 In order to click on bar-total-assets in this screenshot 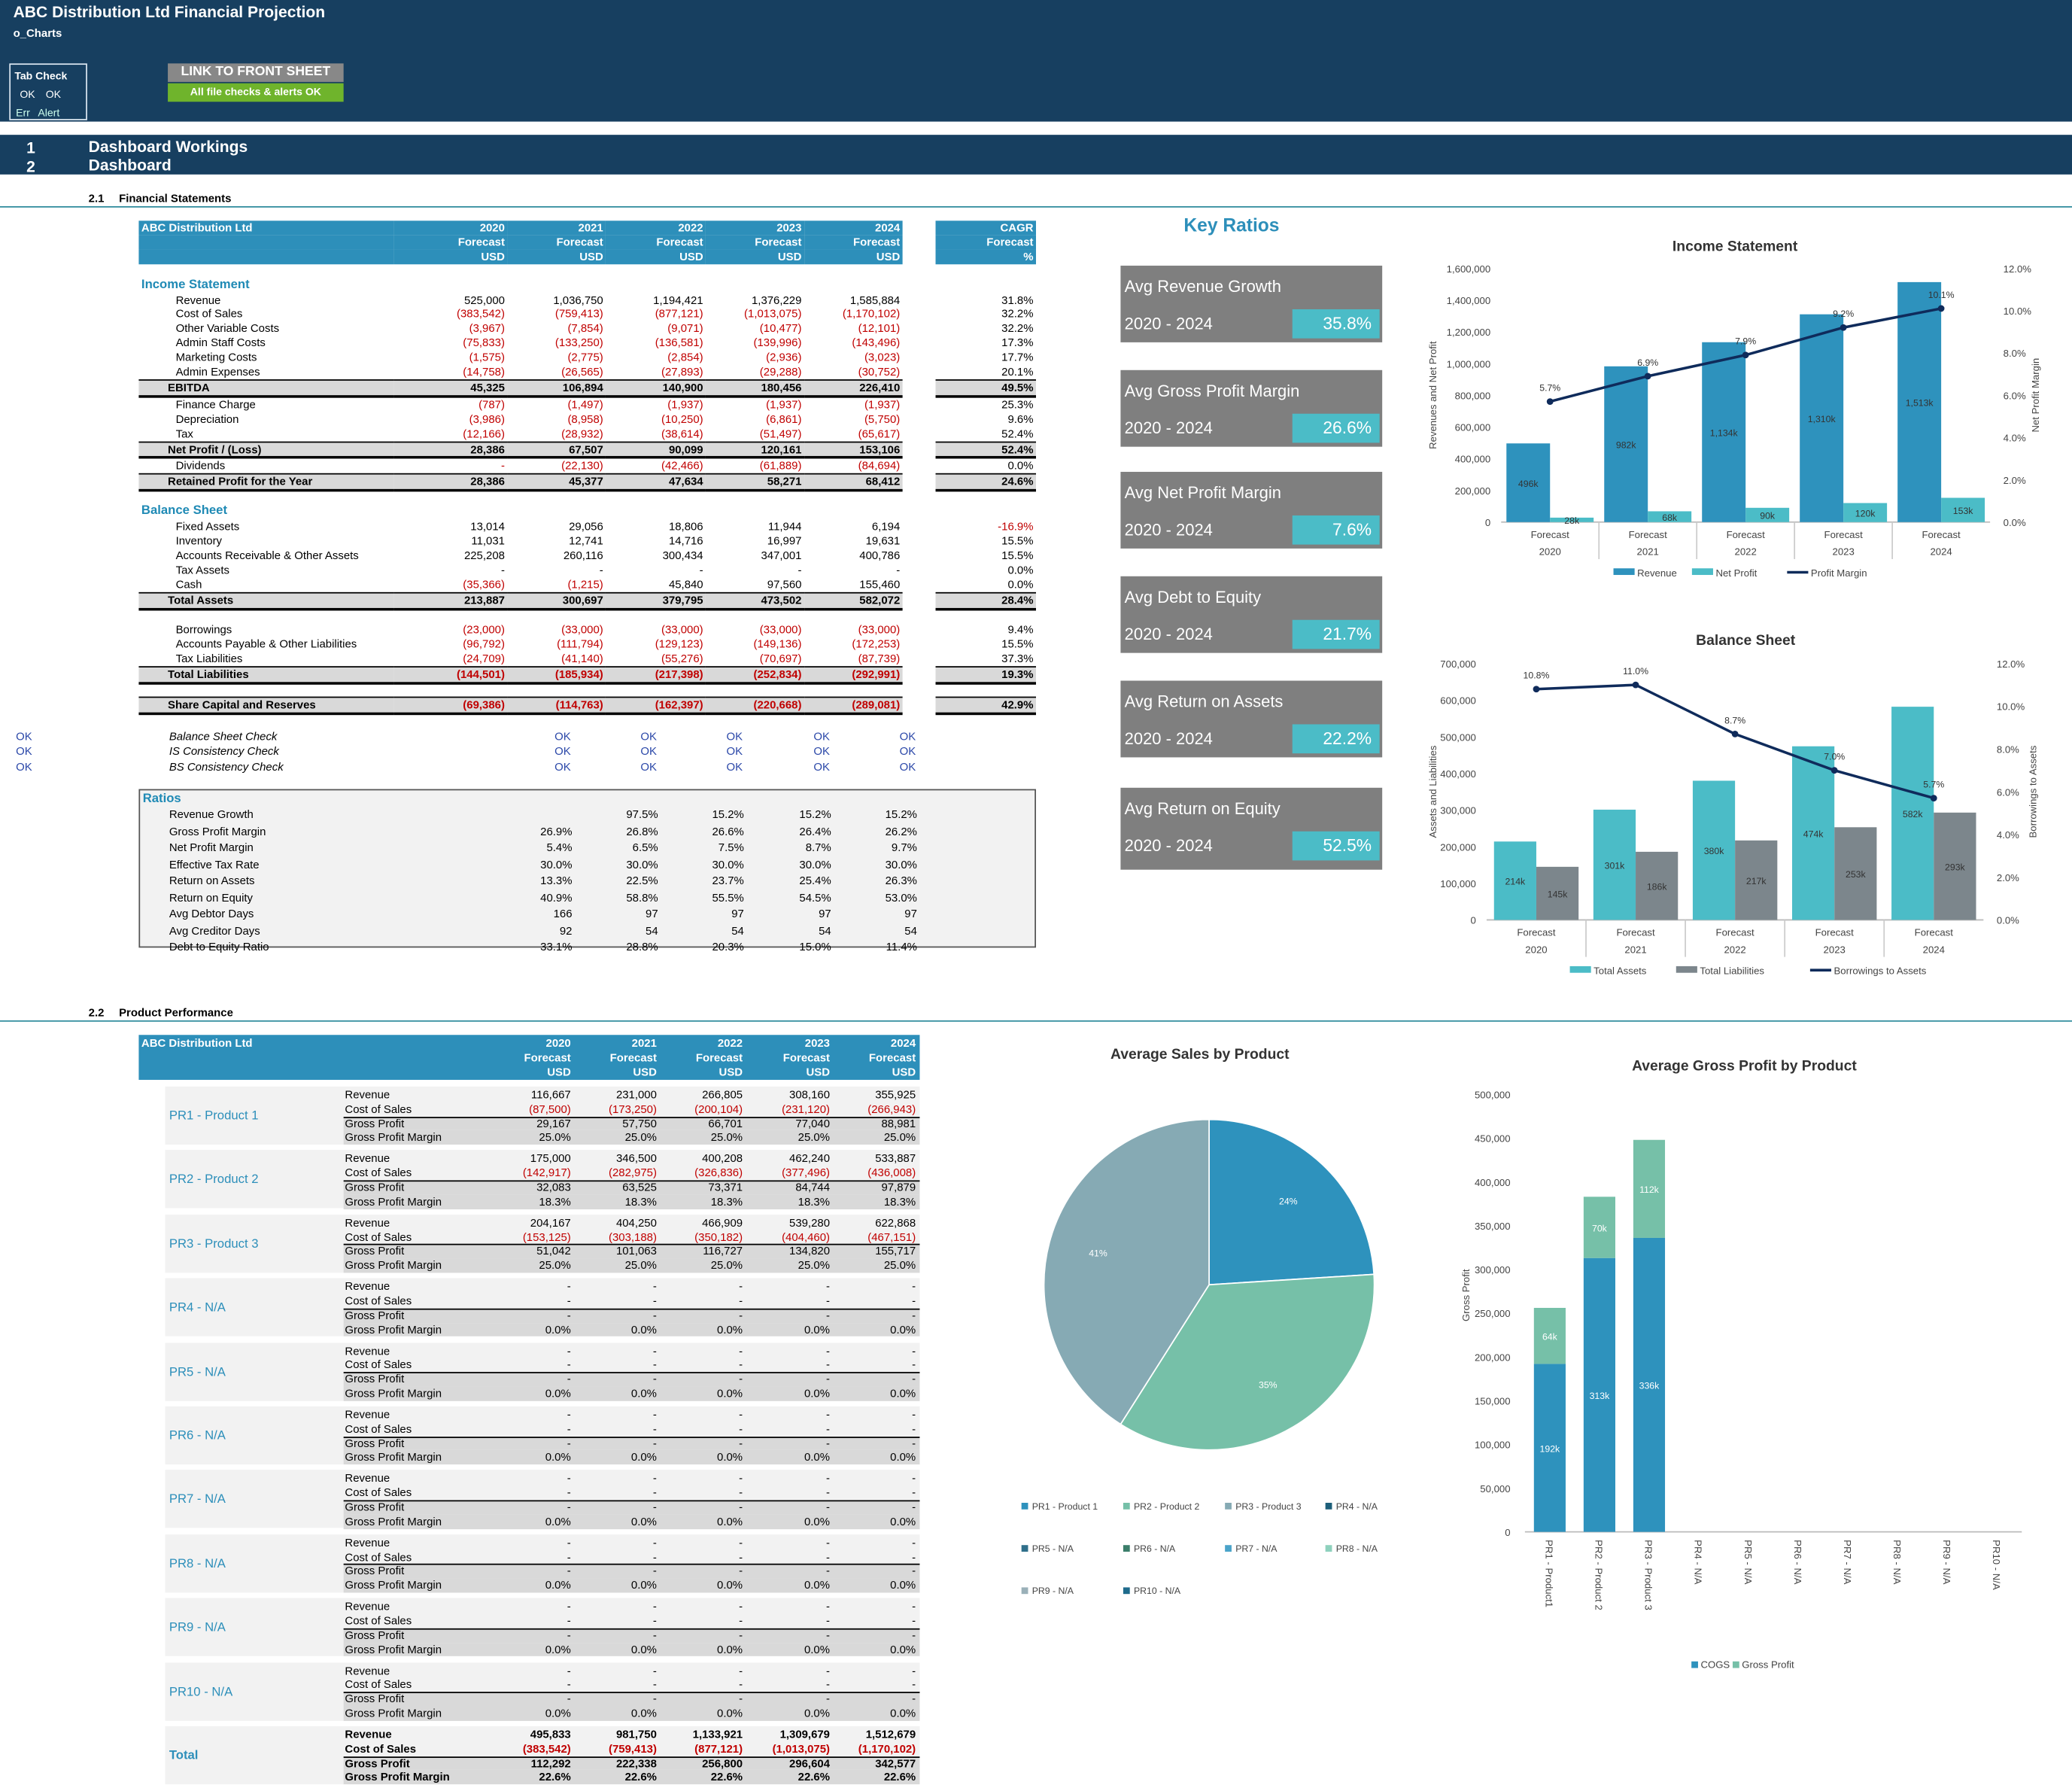, I will do `click(1813, 833)`.